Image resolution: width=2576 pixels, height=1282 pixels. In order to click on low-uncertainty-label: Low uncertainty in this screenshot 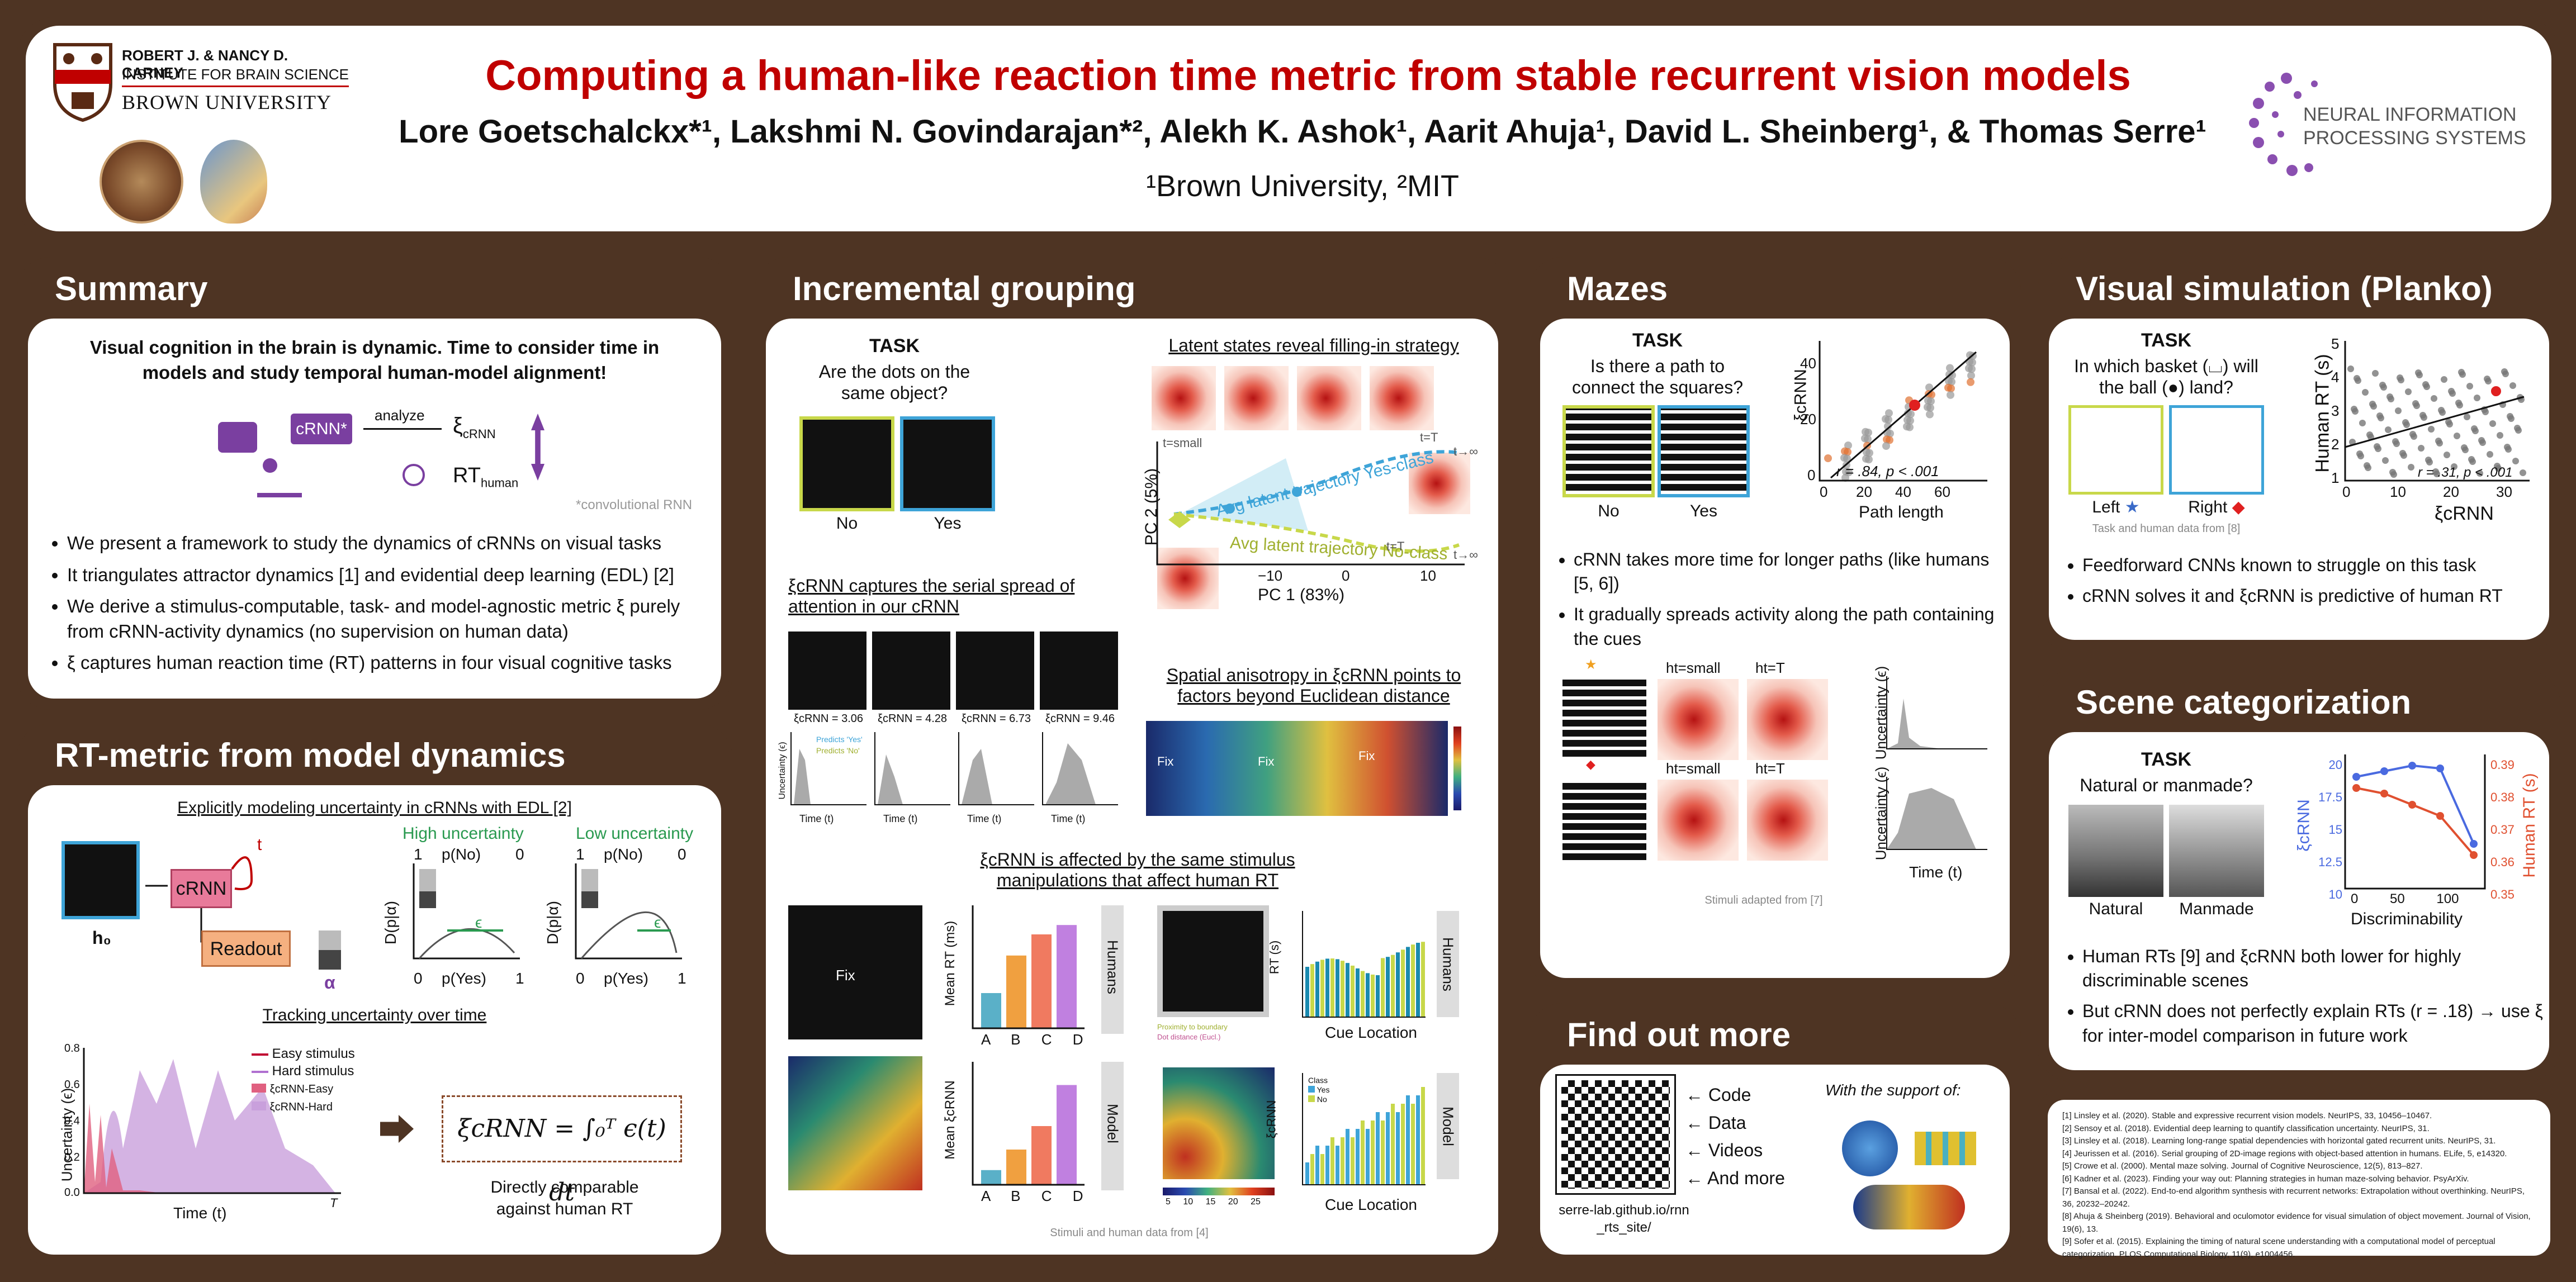, I will do `click(635, 833)`.